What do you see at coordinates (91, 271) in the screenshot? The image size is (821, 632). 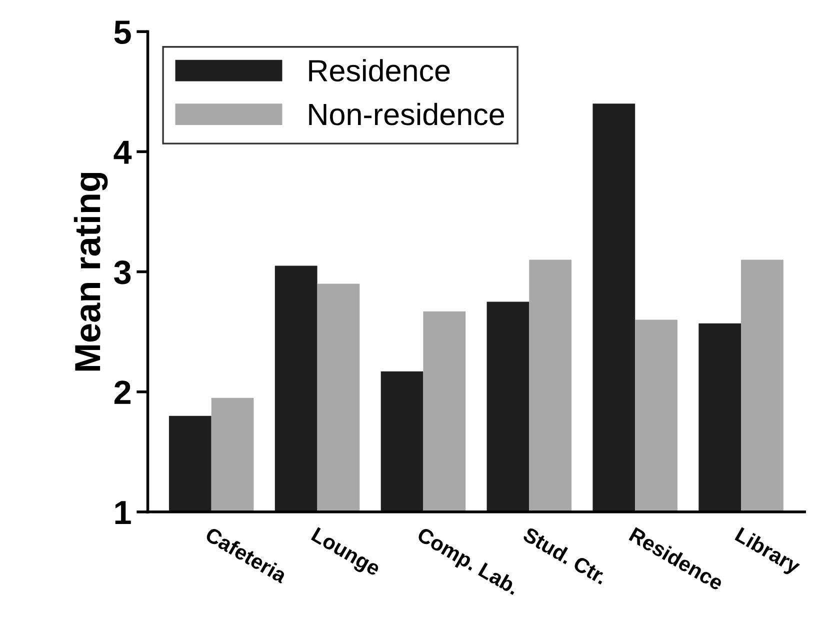 I see `y-axis-title: Mean rating` at bounding box center [91, 271].